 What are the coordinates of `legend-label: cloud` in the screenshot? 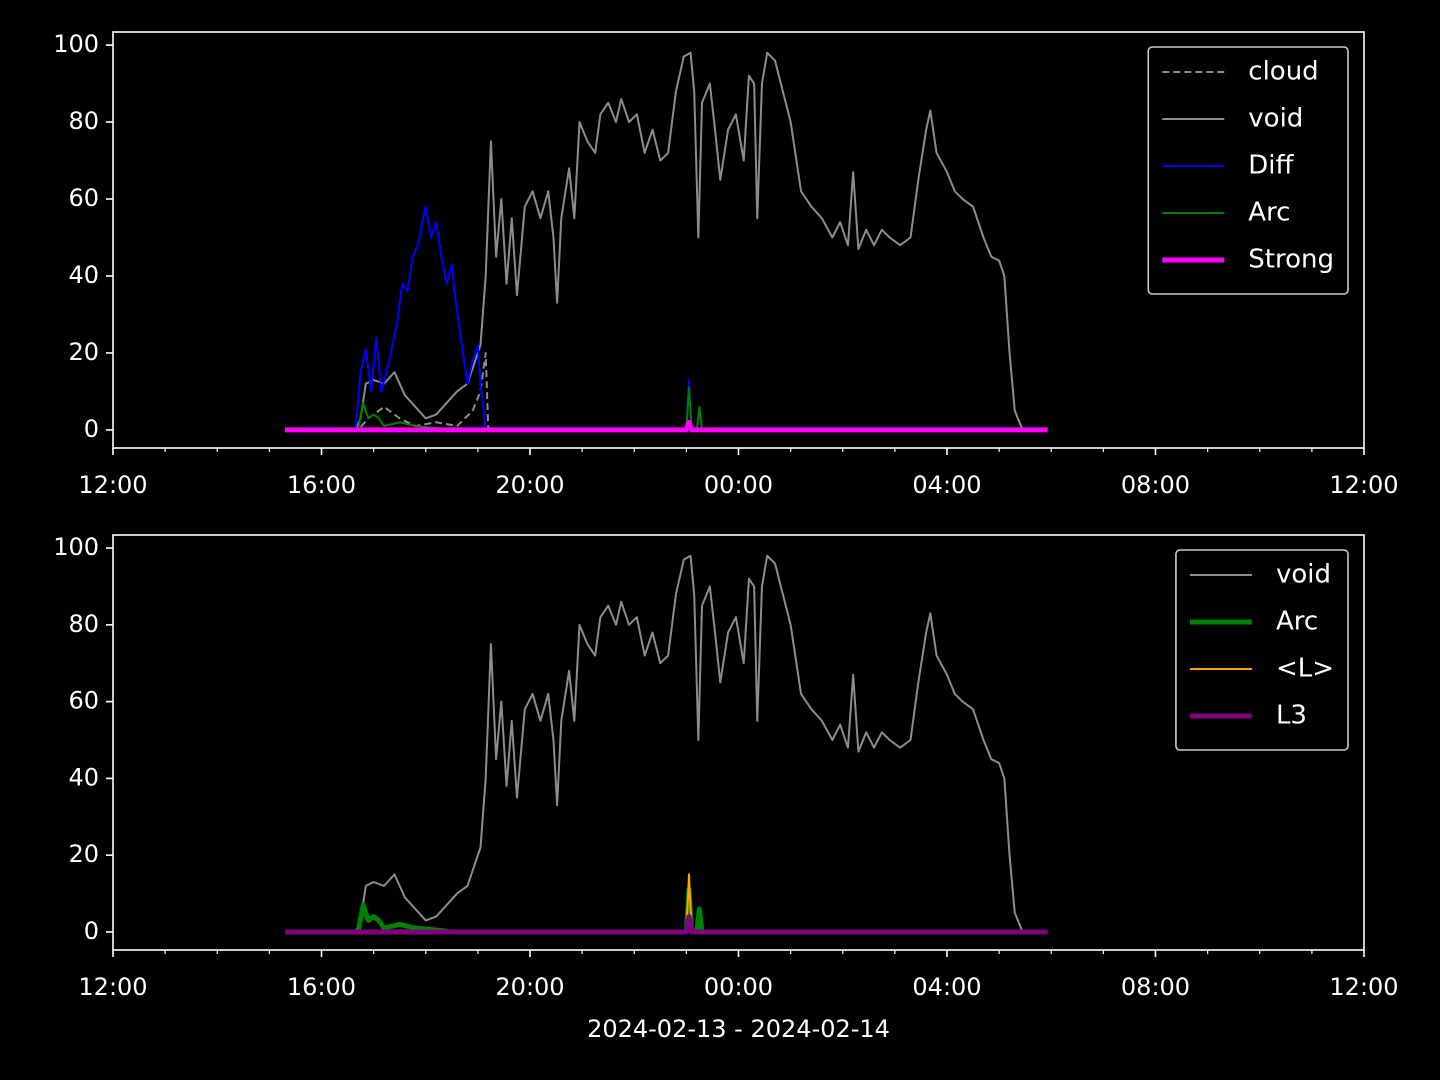 It's located at (1283, 72).